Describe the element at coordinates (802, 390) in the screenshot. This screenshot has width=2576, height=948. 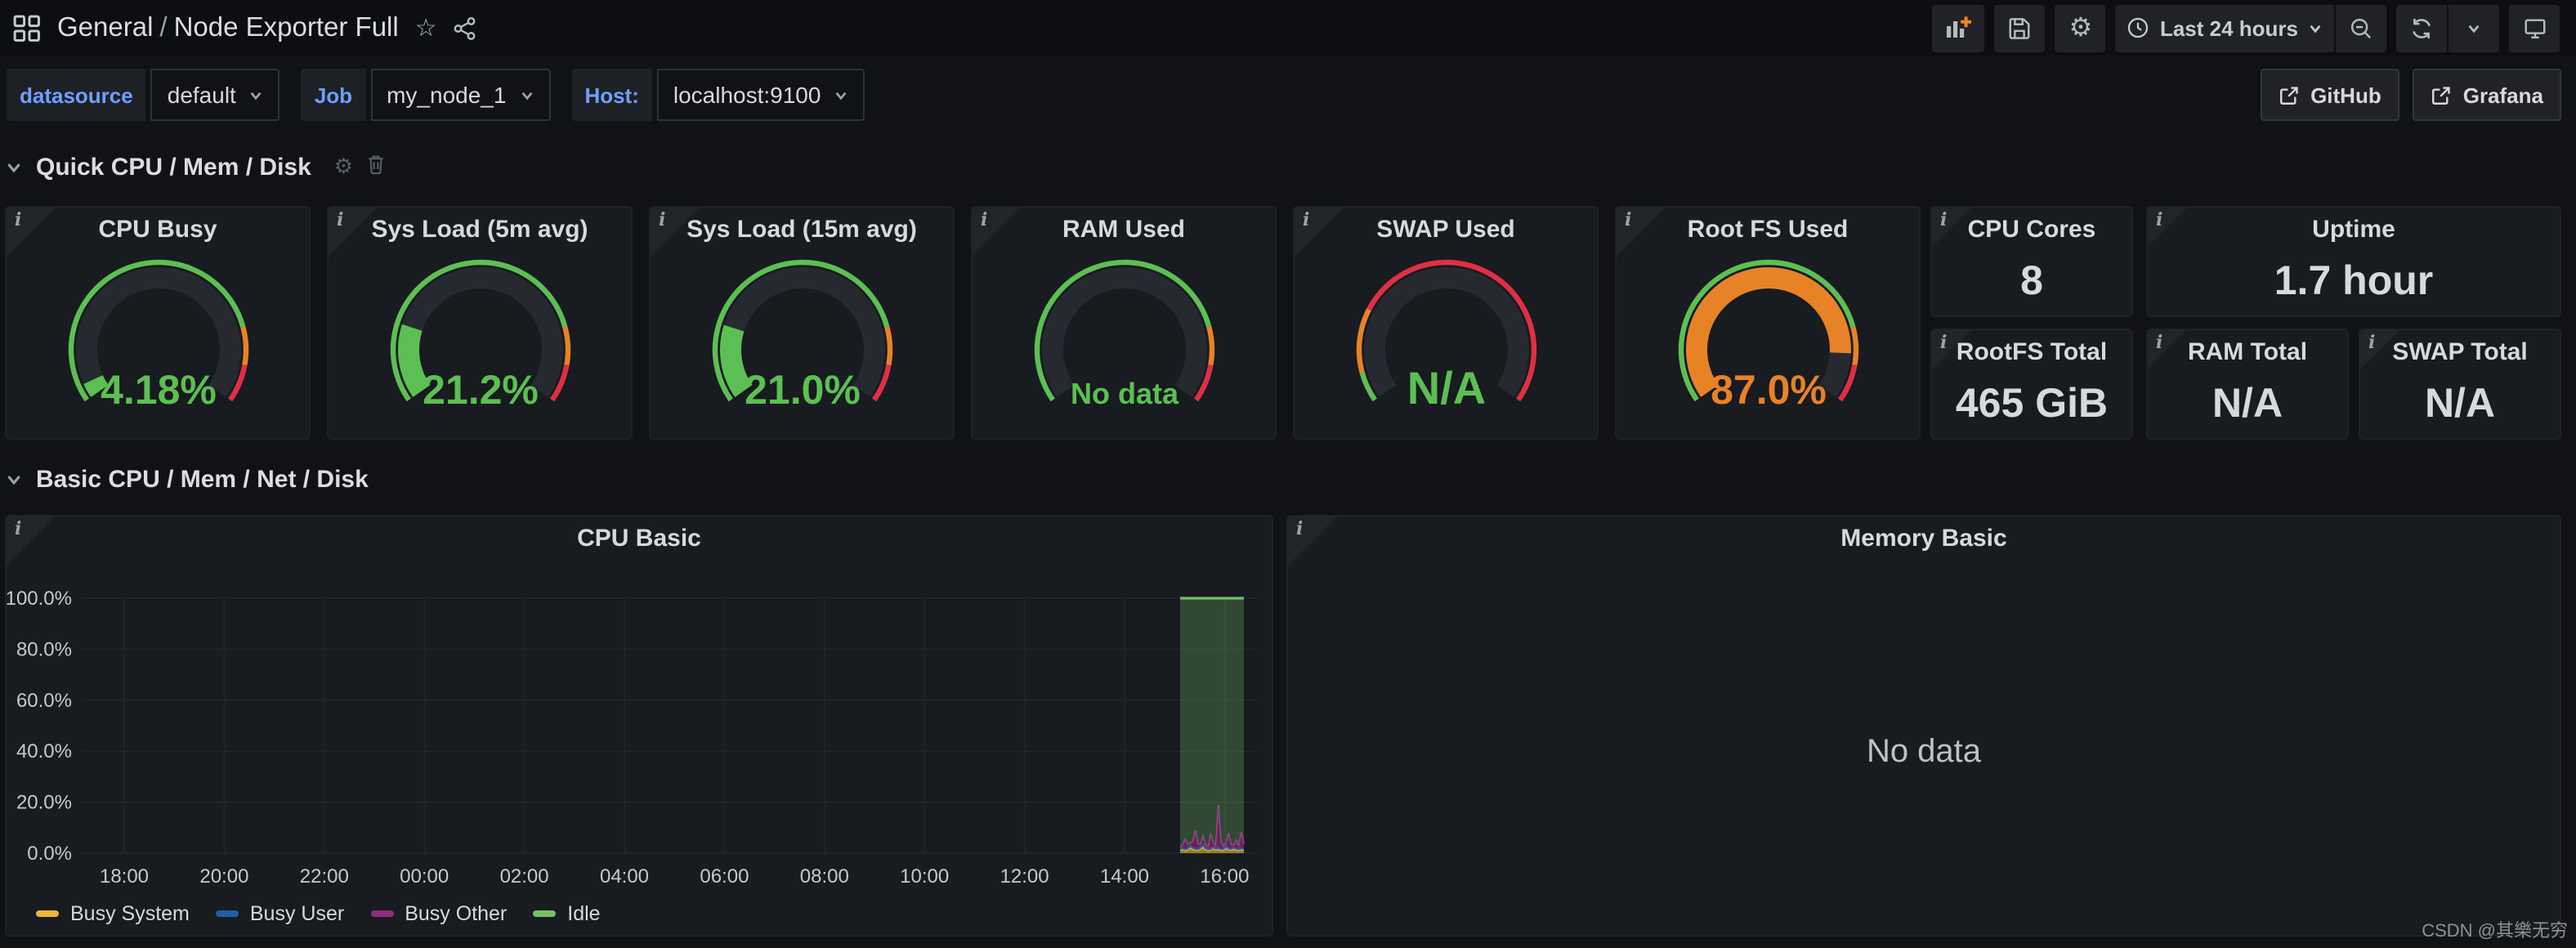
I see `gauge-value: 21.0%` at that location.